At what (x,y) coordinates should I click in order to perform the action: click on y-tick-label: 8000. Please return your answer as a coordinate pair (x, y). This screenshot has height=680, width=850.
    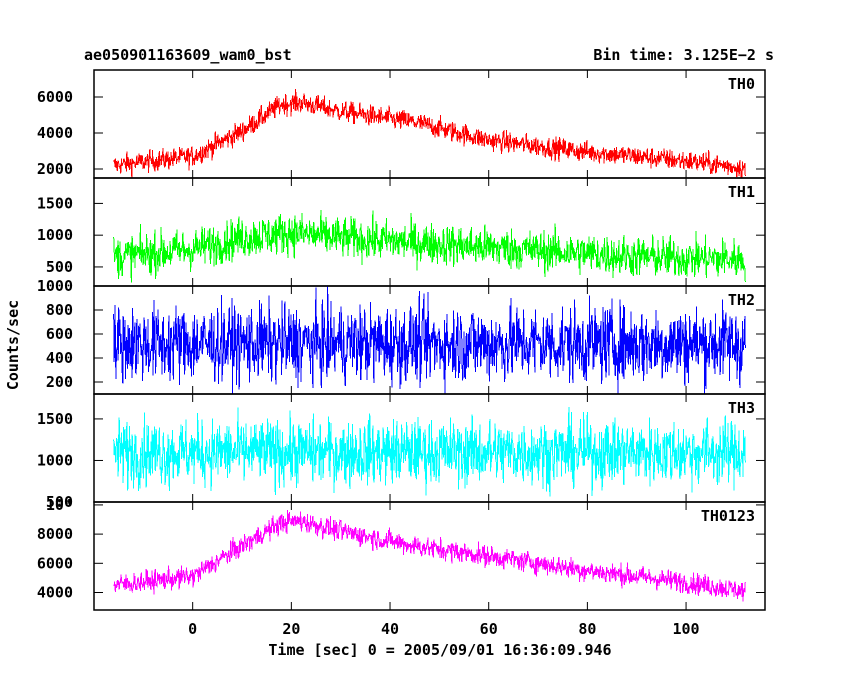
    Looking at the image, I should click on (55, 534).